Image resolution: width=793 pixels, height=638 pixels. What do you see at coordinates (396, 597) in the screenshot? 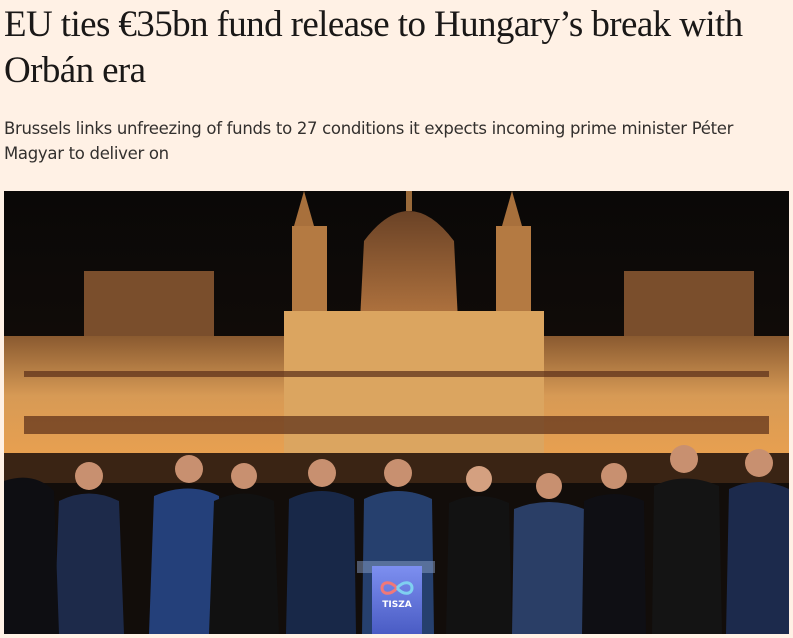
I see `tisza-podium: TISZA` at bounding box center [396, 597].